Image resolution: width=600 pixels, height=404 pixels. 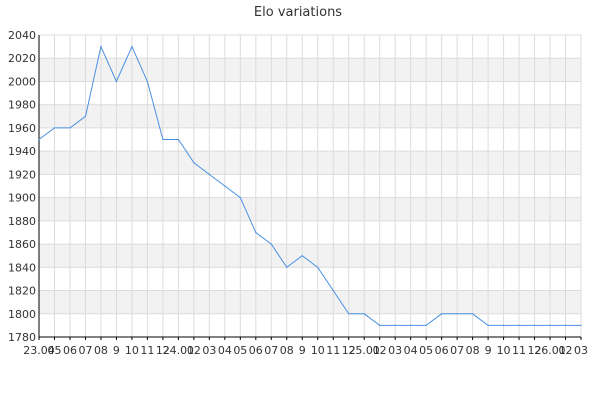 What do you see at coordinates (39, 350) in the screenshot?
I see `x-tick-label: 23.04` at bounding box center [39, 350].